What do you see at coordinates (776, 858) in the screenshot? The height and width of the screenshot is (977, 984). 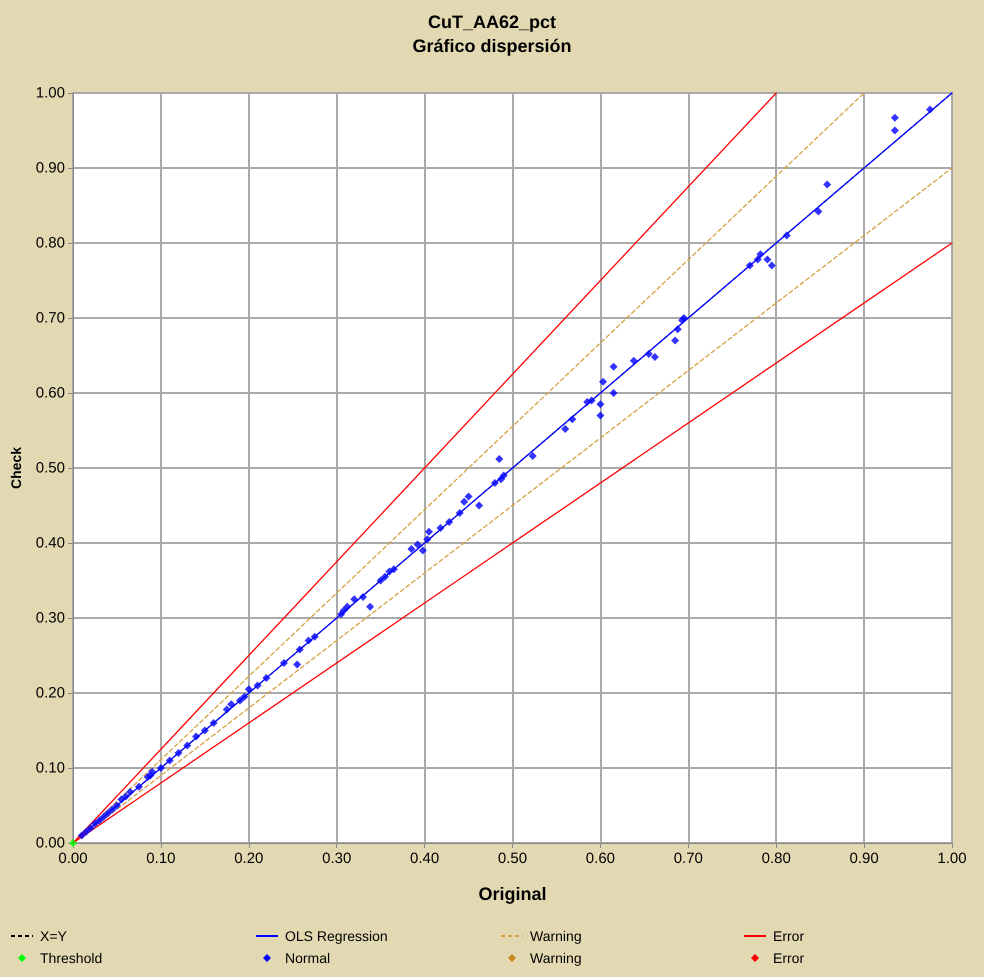 I see `x-tick-label: 0.80` at bounding box center [776, 858].